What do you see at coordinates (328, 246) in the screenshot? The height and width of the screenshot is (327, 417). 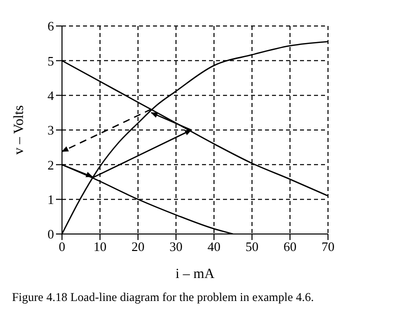 I see `x-tick-label: 70` at bounding box center [328, 246].